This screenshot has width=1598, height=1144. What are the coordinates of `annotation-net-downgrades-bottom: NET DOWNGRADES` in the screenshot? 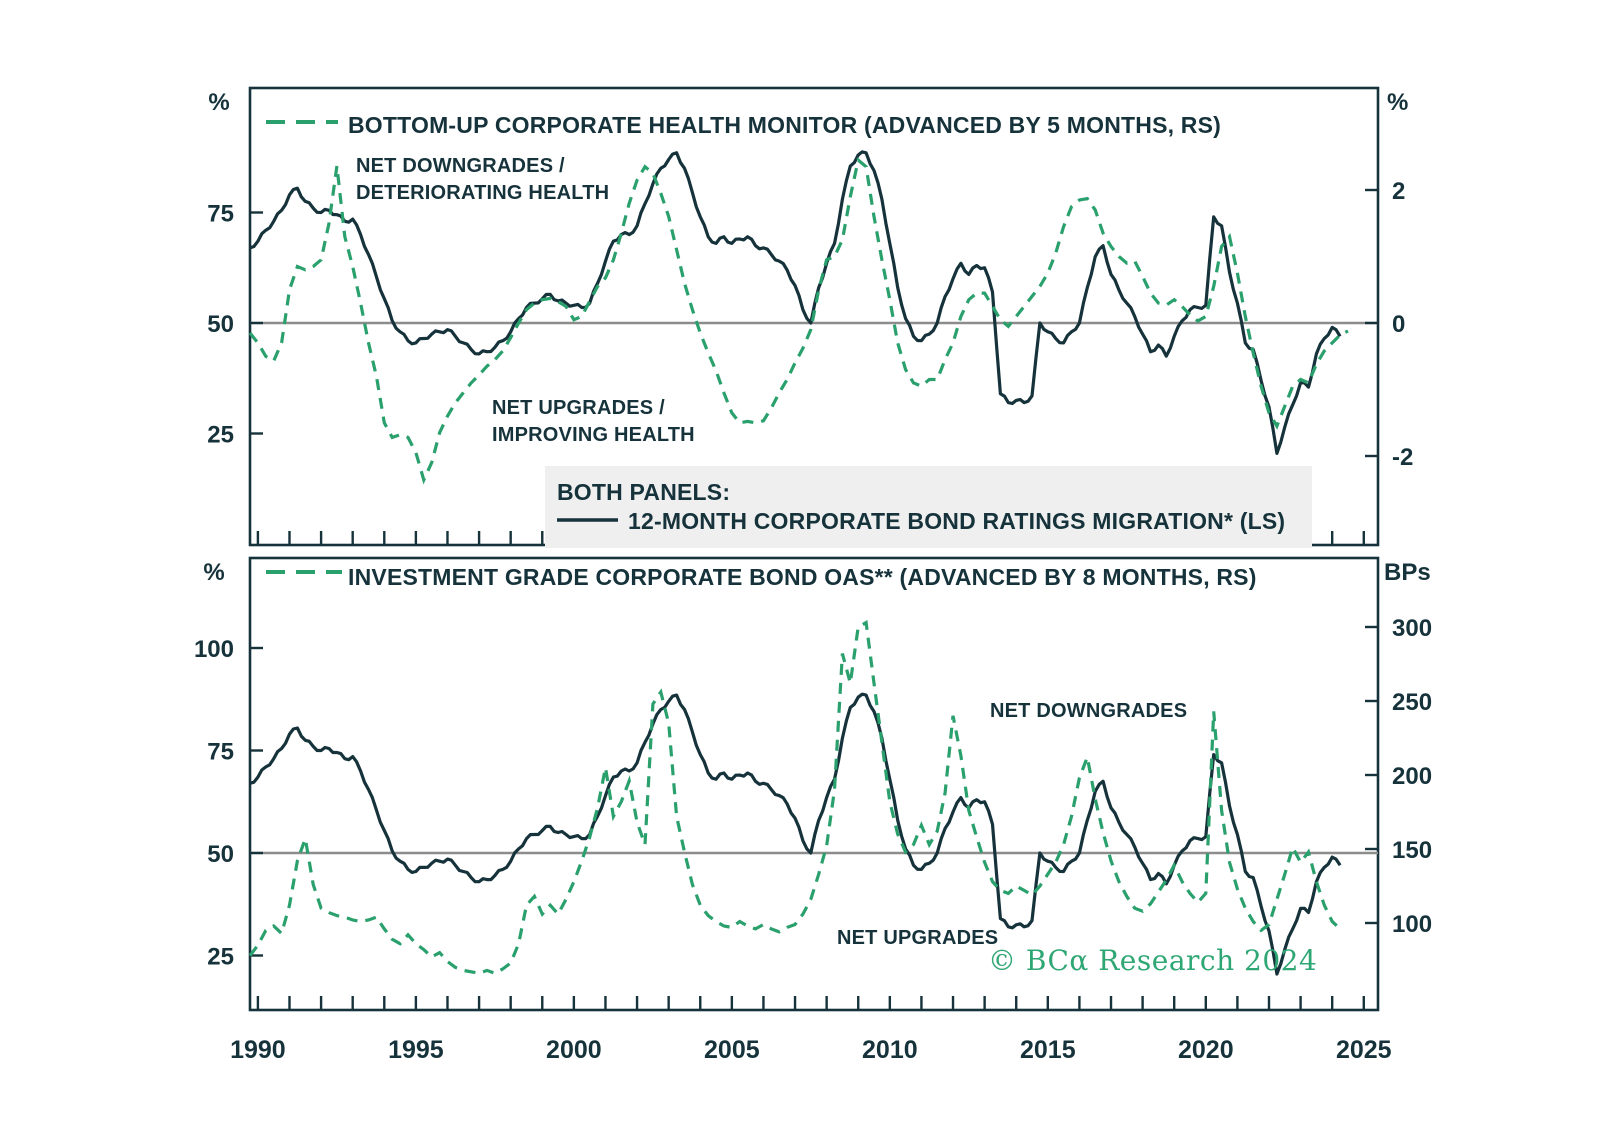 It's located at (1088, 711).